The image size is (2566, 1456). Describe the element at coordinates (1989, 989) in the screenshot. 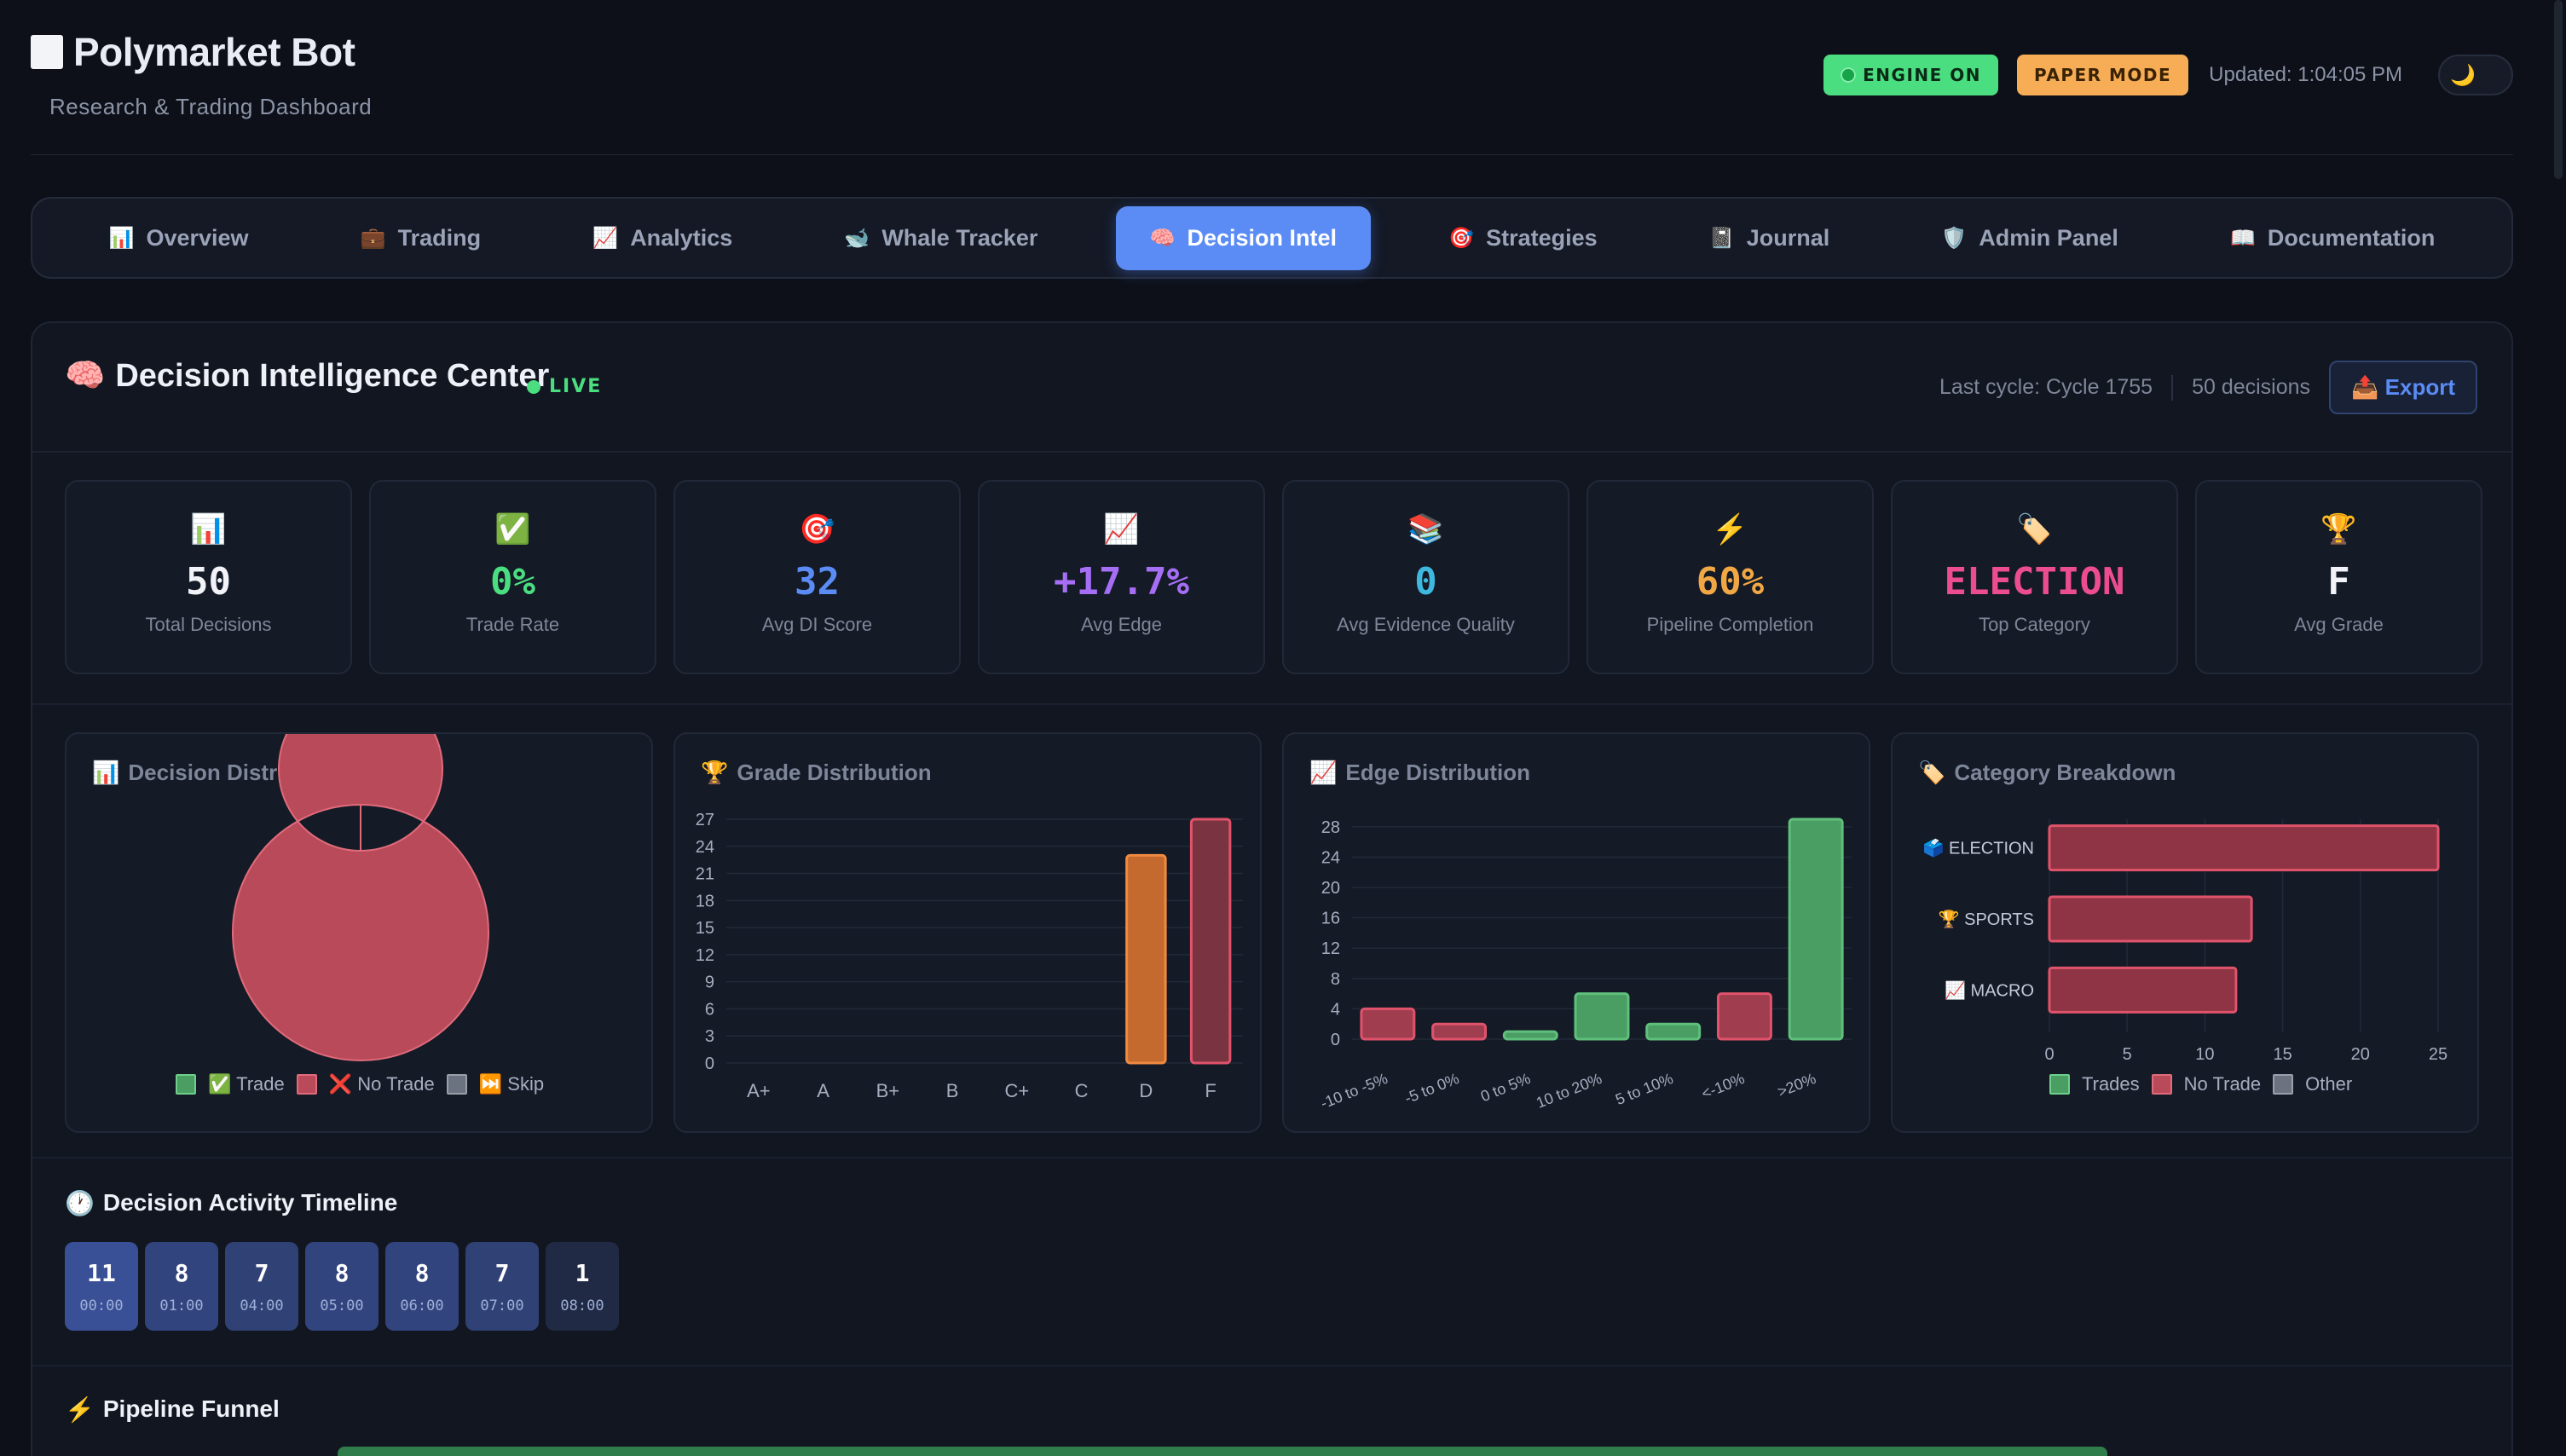

I see `y-tick-label: 📈 MACRO` at that location.